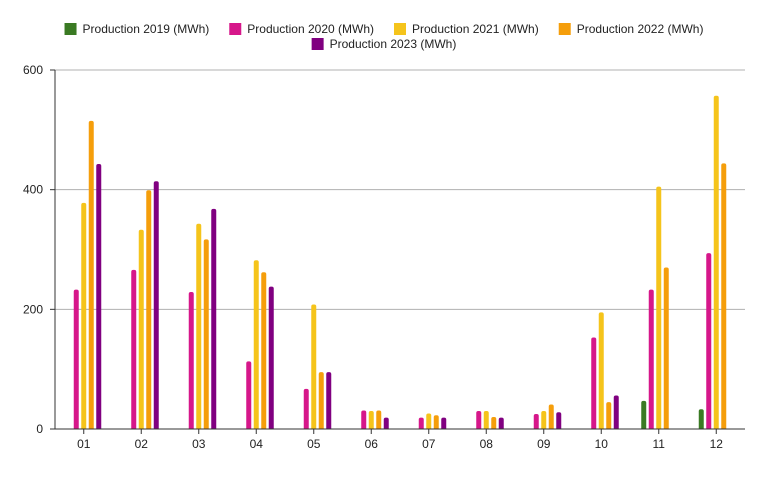  I want to click on x-tick-label: 01, so click(84, 444).